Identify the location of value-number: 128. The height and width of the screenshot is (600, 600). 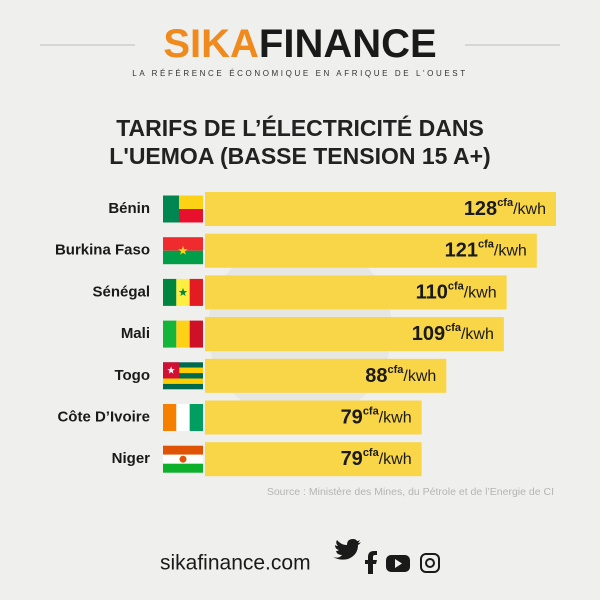
(480, 209).